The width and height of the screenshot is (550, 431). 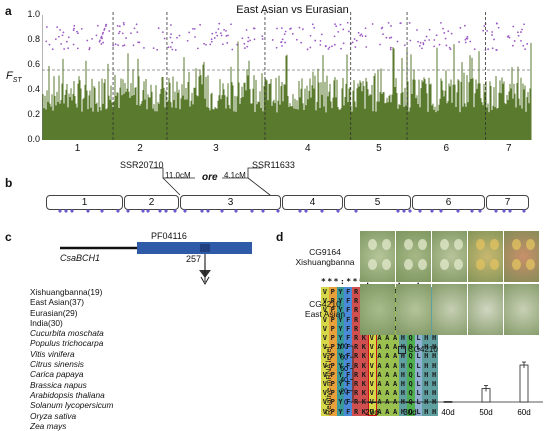 I want to click on mrna-bar, so click(x=524, y=383).